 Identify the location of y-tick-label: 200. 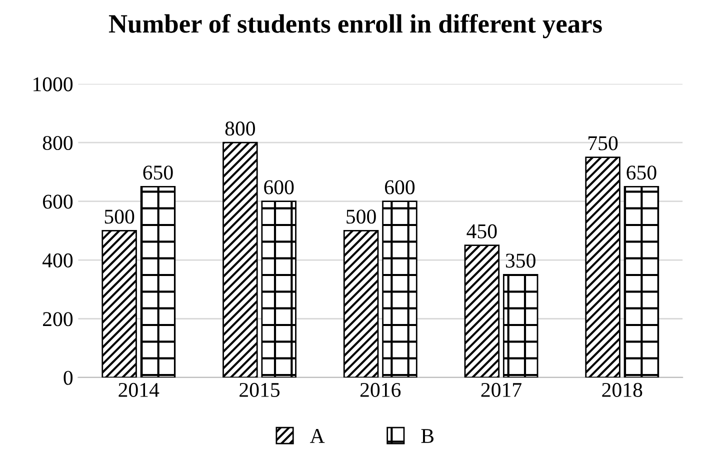
(58, 319).